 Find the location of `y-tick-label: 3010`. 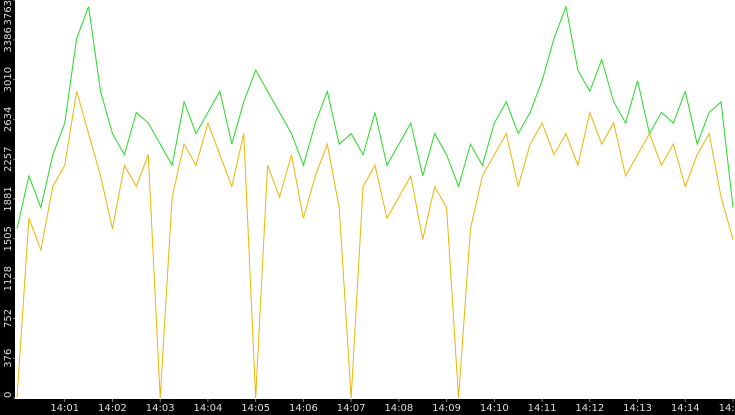

y-tick-label: 3010 is located at coordinates (8, 79).